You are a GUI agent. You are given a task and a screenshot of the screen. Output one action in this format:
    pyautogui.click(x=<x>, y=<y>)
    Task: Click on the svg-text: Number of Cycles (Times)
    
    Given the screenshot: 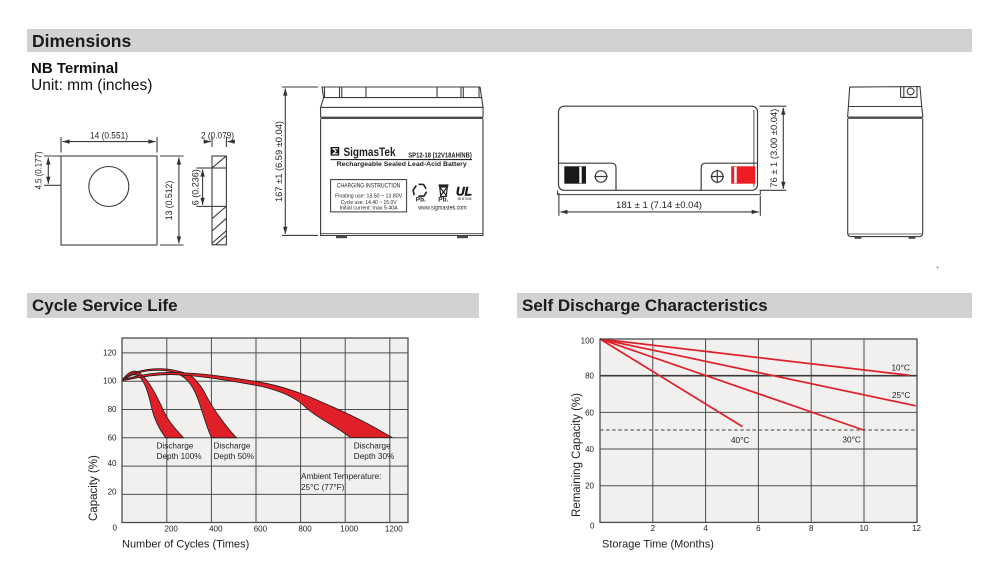 What is the action you would take?
    pyautogui.click(x=185, y=545)
    